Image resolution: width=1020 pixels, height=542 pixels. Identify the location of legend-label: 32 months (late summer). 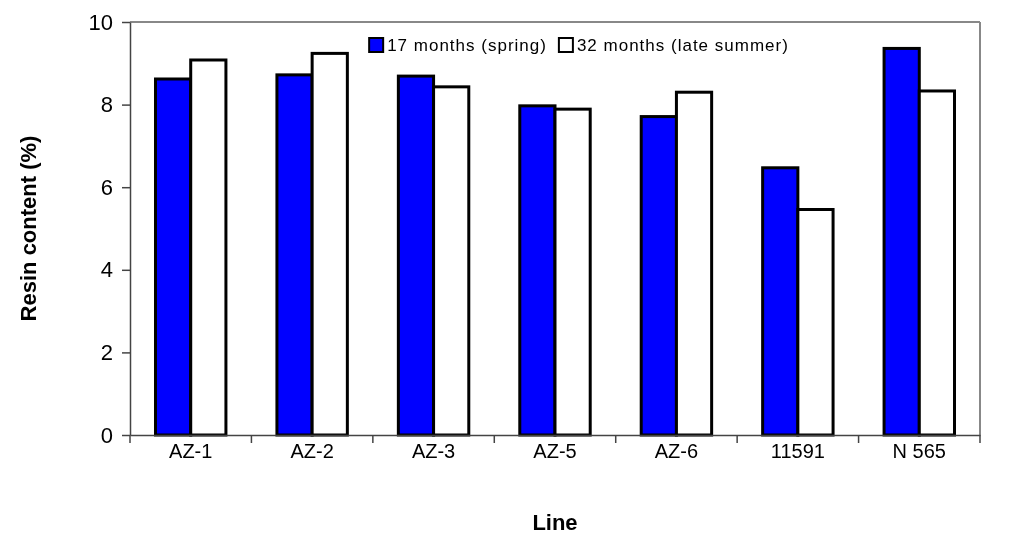
(682, 45).